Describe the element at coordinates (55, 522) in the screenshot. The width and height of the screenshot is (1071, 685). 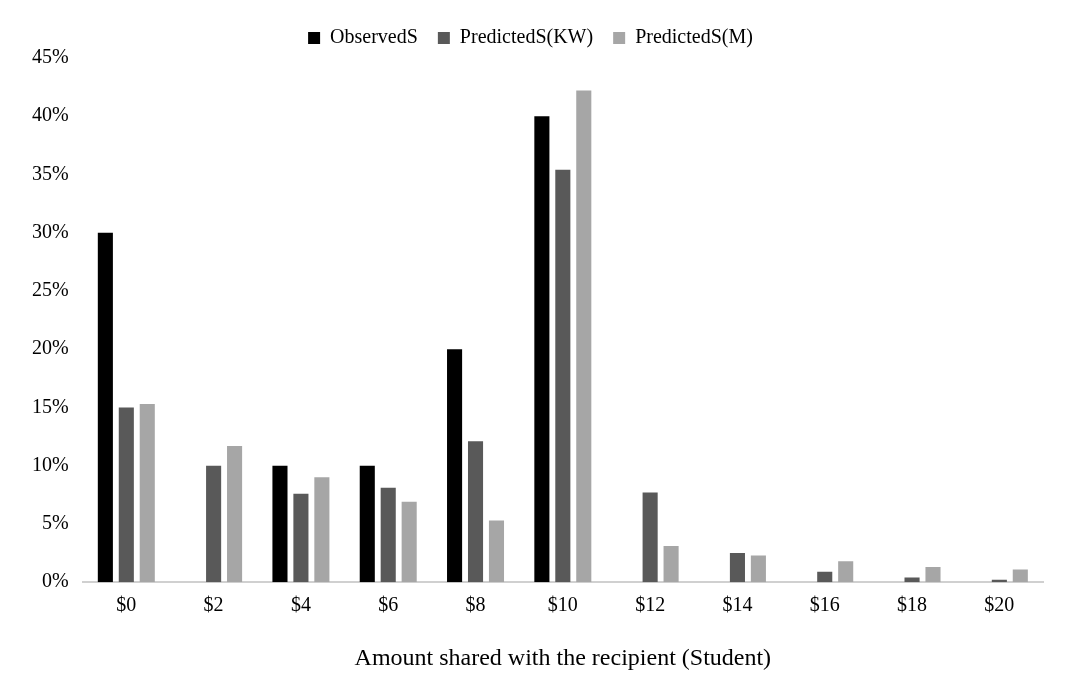
I see `y-tick-label: 5%` at that location.